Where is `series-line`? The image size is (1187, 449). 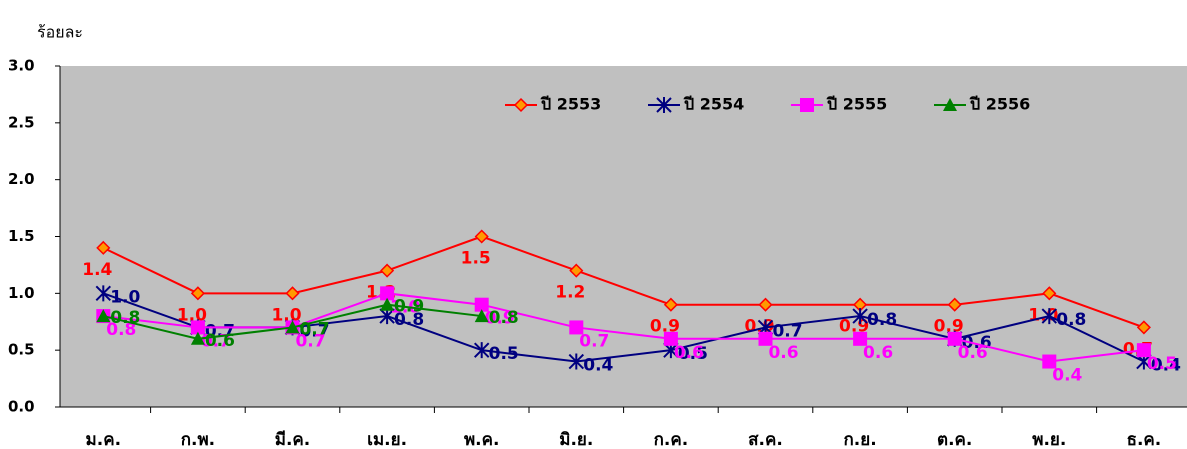 series-line is located at coordinates (624, 327).